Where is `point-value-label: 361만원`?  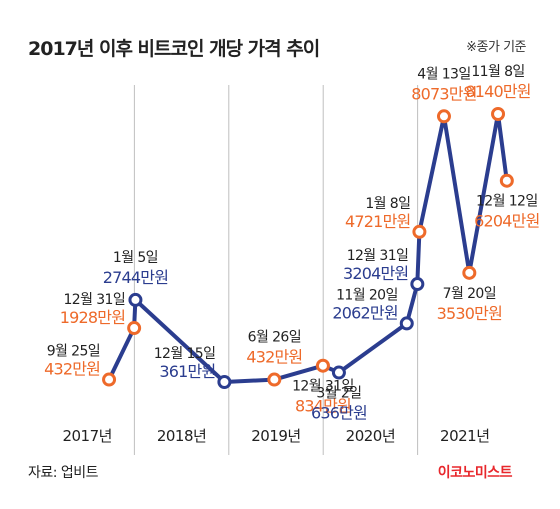 point-value-label: 361만원 is located at coordinates (187, 371).